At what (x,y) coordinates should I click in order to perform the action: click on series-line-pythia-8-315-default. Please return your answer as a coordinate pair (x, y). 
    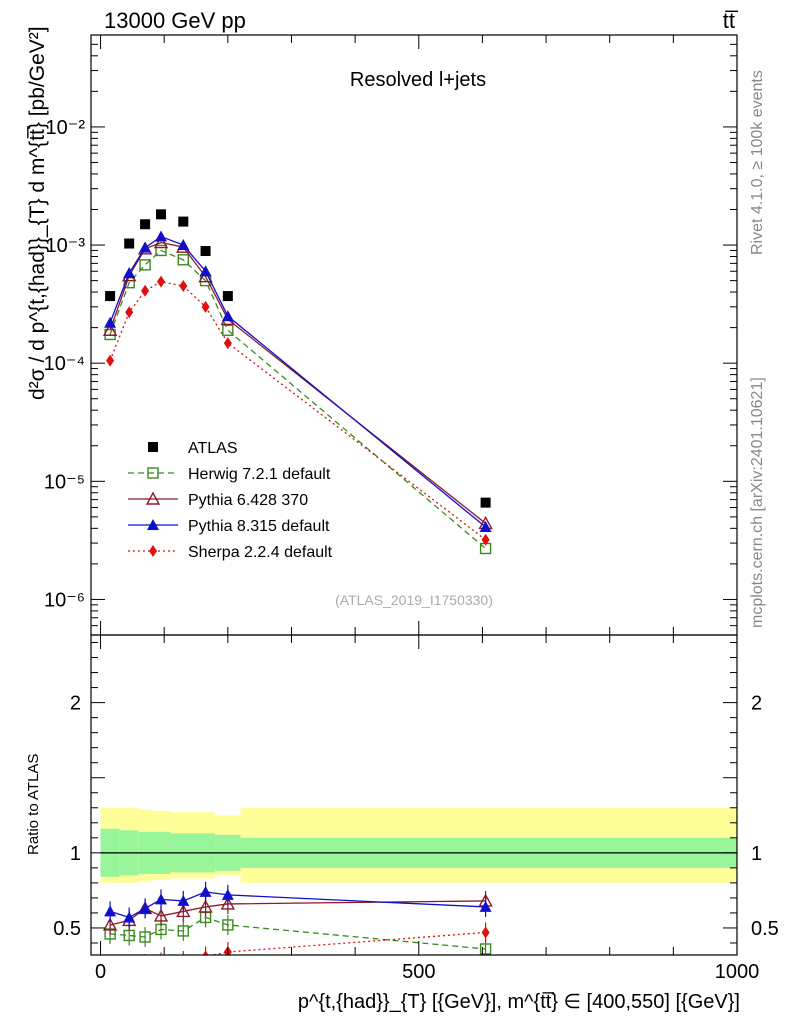
    Looking at the image, I should click on (298, 381).